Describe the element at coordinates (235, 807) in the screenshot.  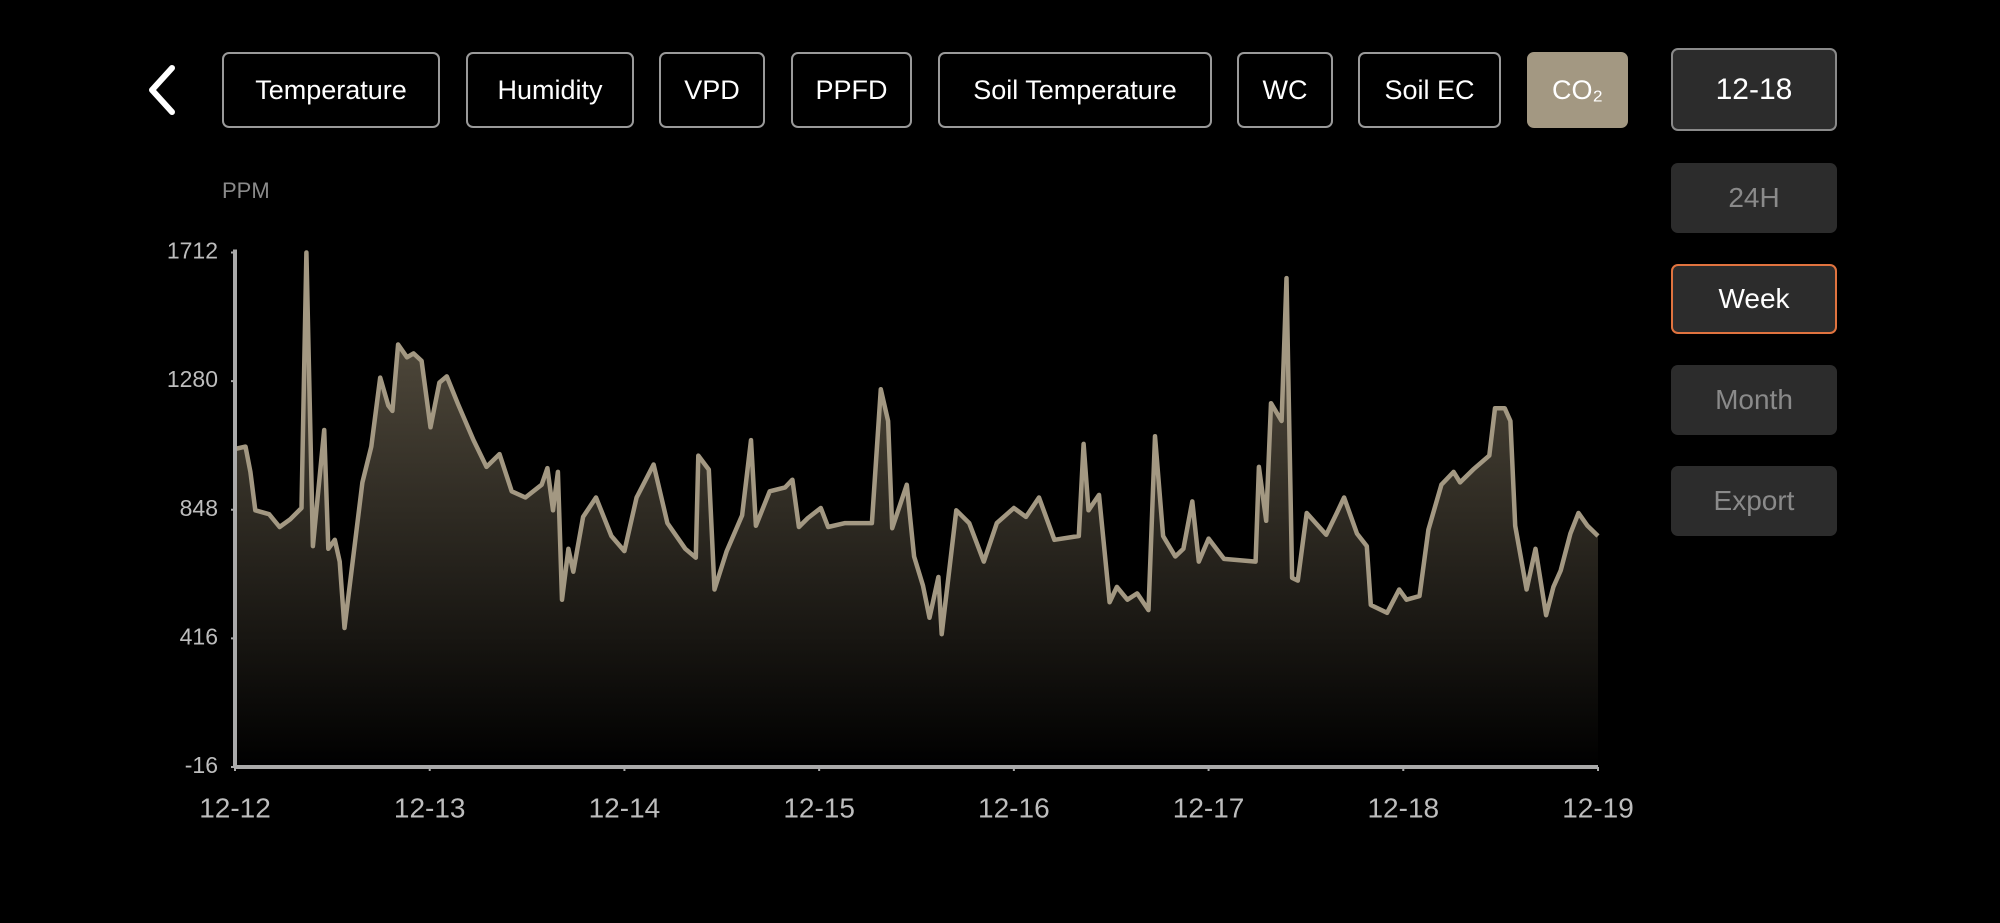
I see `x-tick-label: 12-12` at that location.